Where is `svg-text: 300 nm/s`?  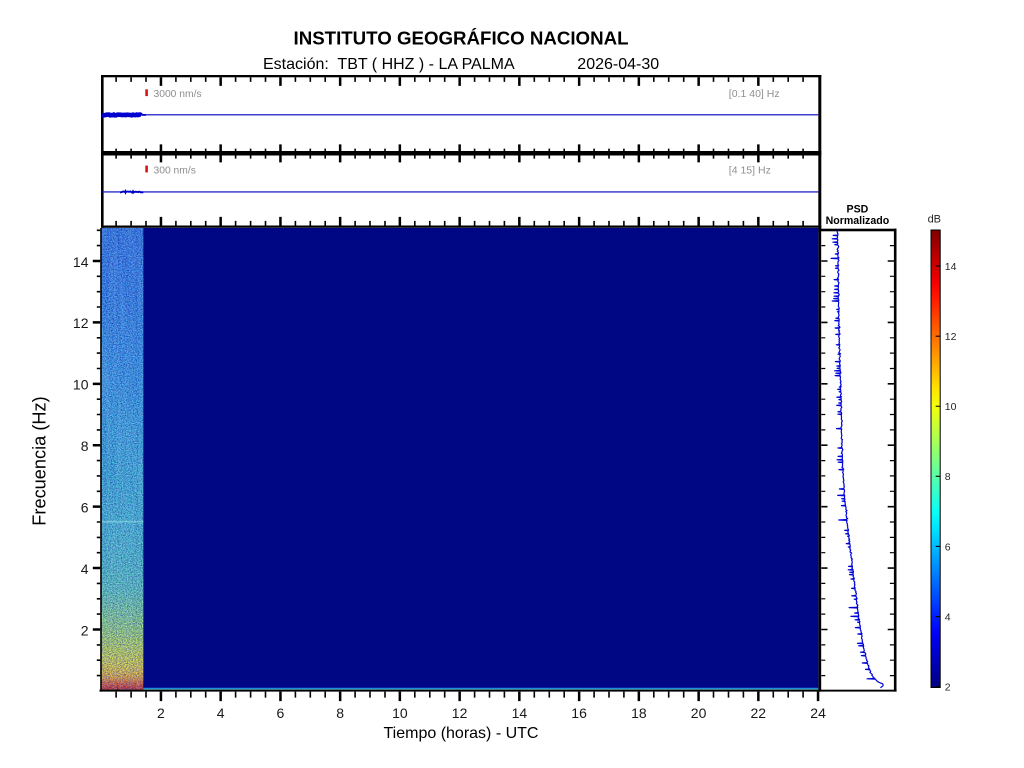 svg-text: 300 nm/s is located at coordinates (175, 170).